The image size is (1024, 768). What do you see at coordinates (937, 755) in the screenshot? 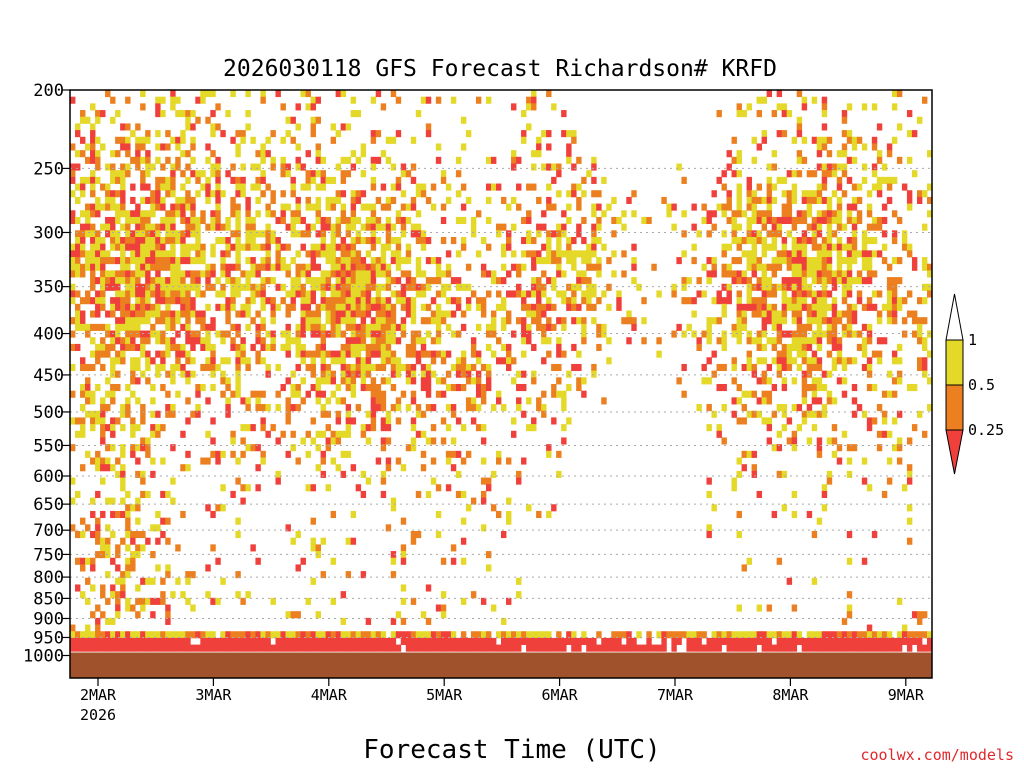
I see `credit-text: coolwx.com/models` at bounding box center [937, 755].